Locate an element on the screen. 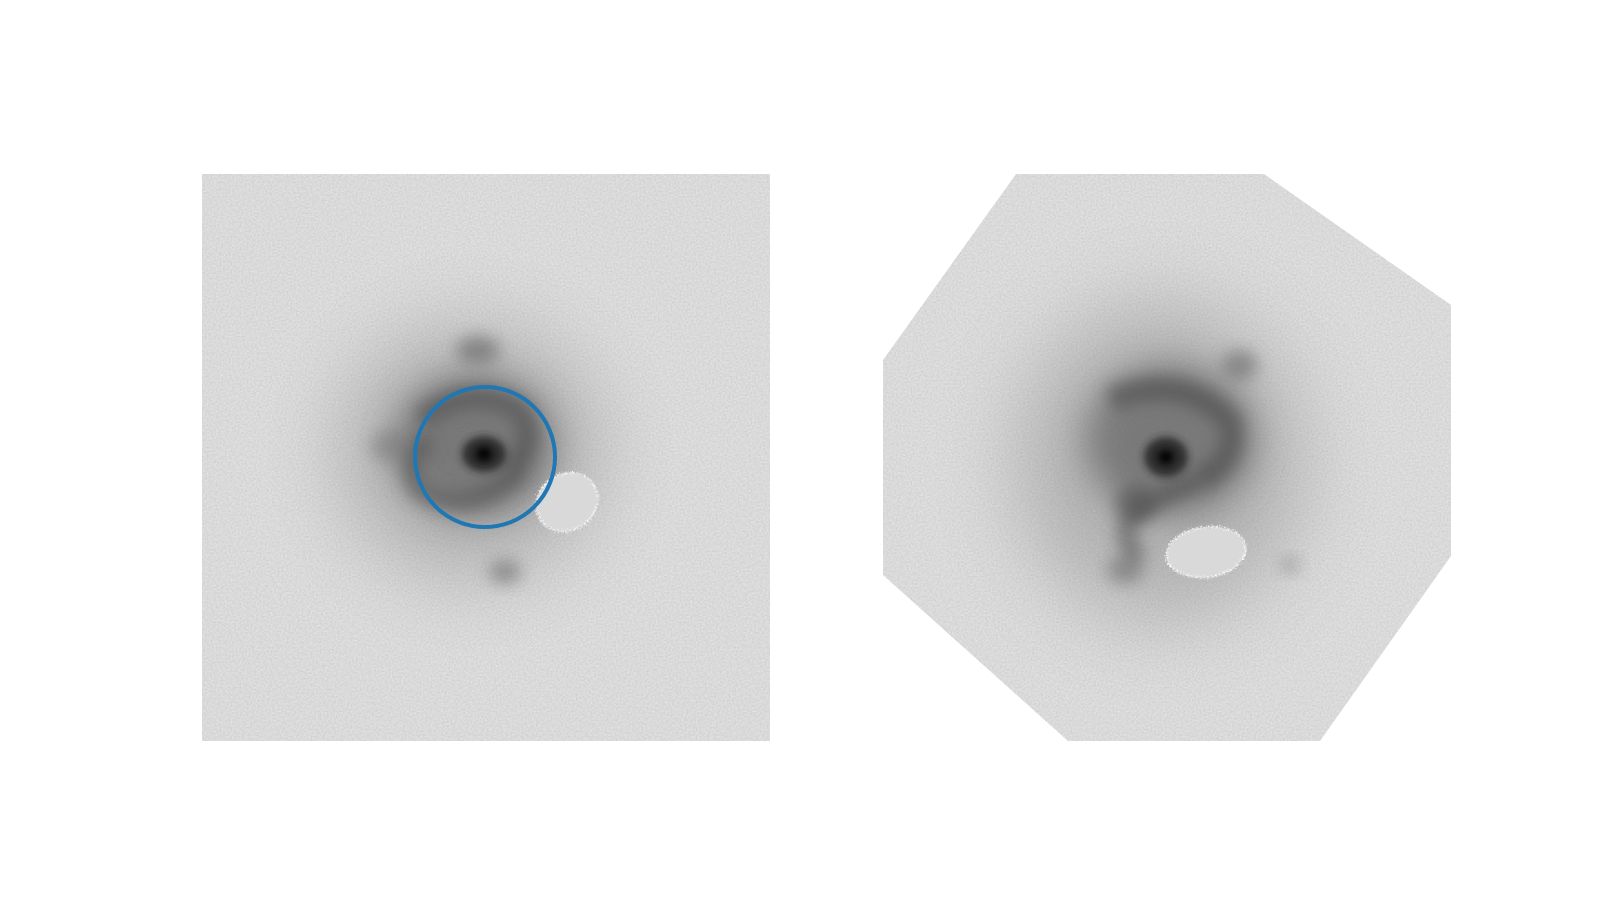 This screenshot has width=1600, height=900. right-masked-star is located at coordinates (1206, 552).